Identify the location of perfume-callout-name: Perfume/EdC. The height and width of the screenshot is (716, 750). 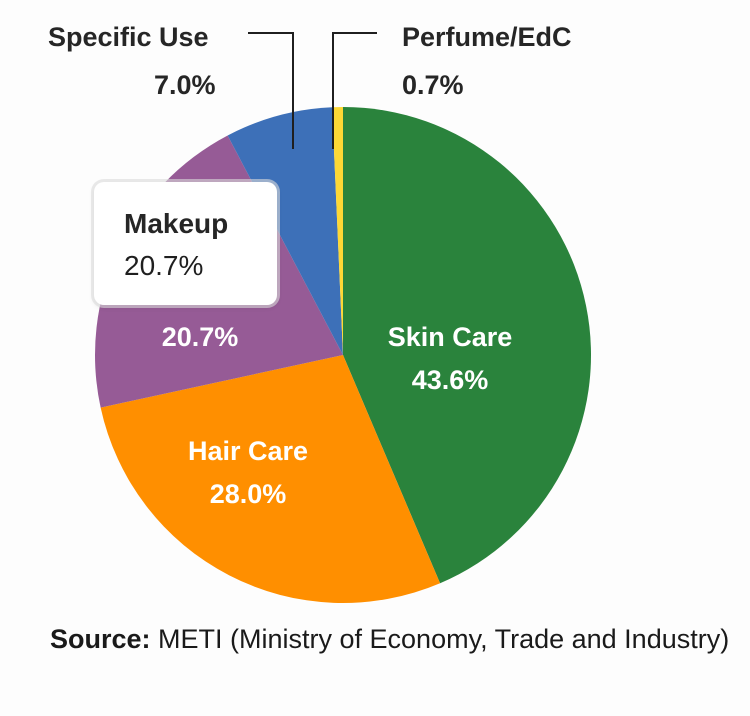
(487, 37).